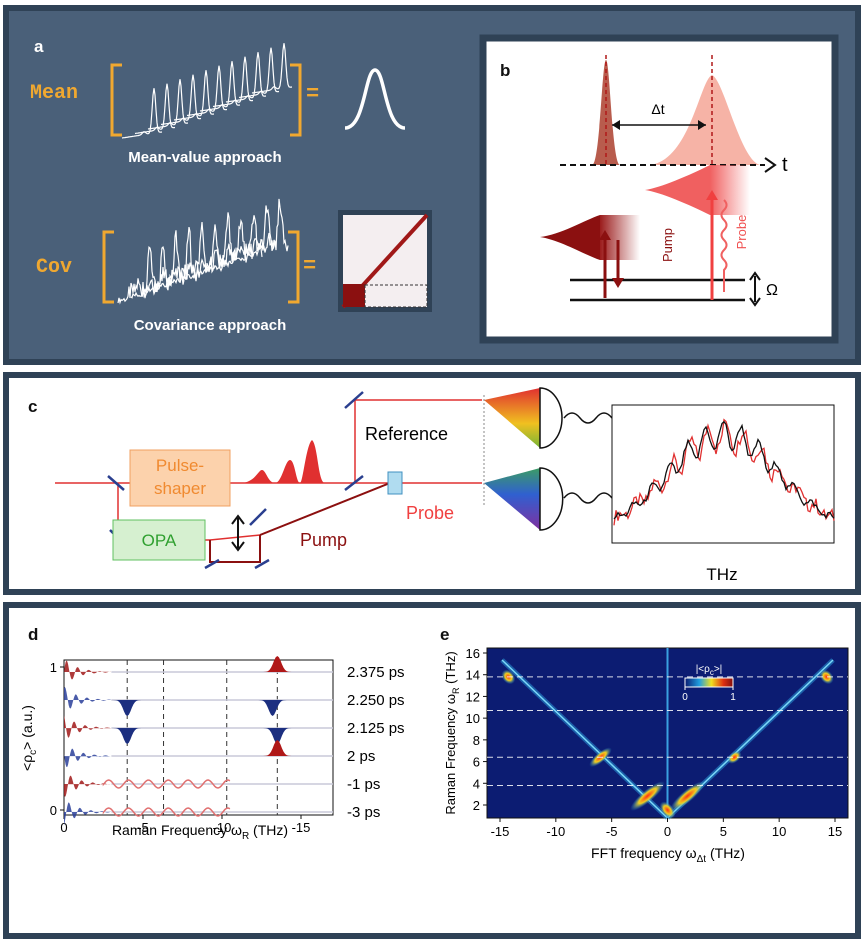 The width and height of the screenshot is (864, 943). Describe the element at coordinates (29, 738) in the screenshot. I see `y-axis-label: <ρc> (a.u.)` at that location.